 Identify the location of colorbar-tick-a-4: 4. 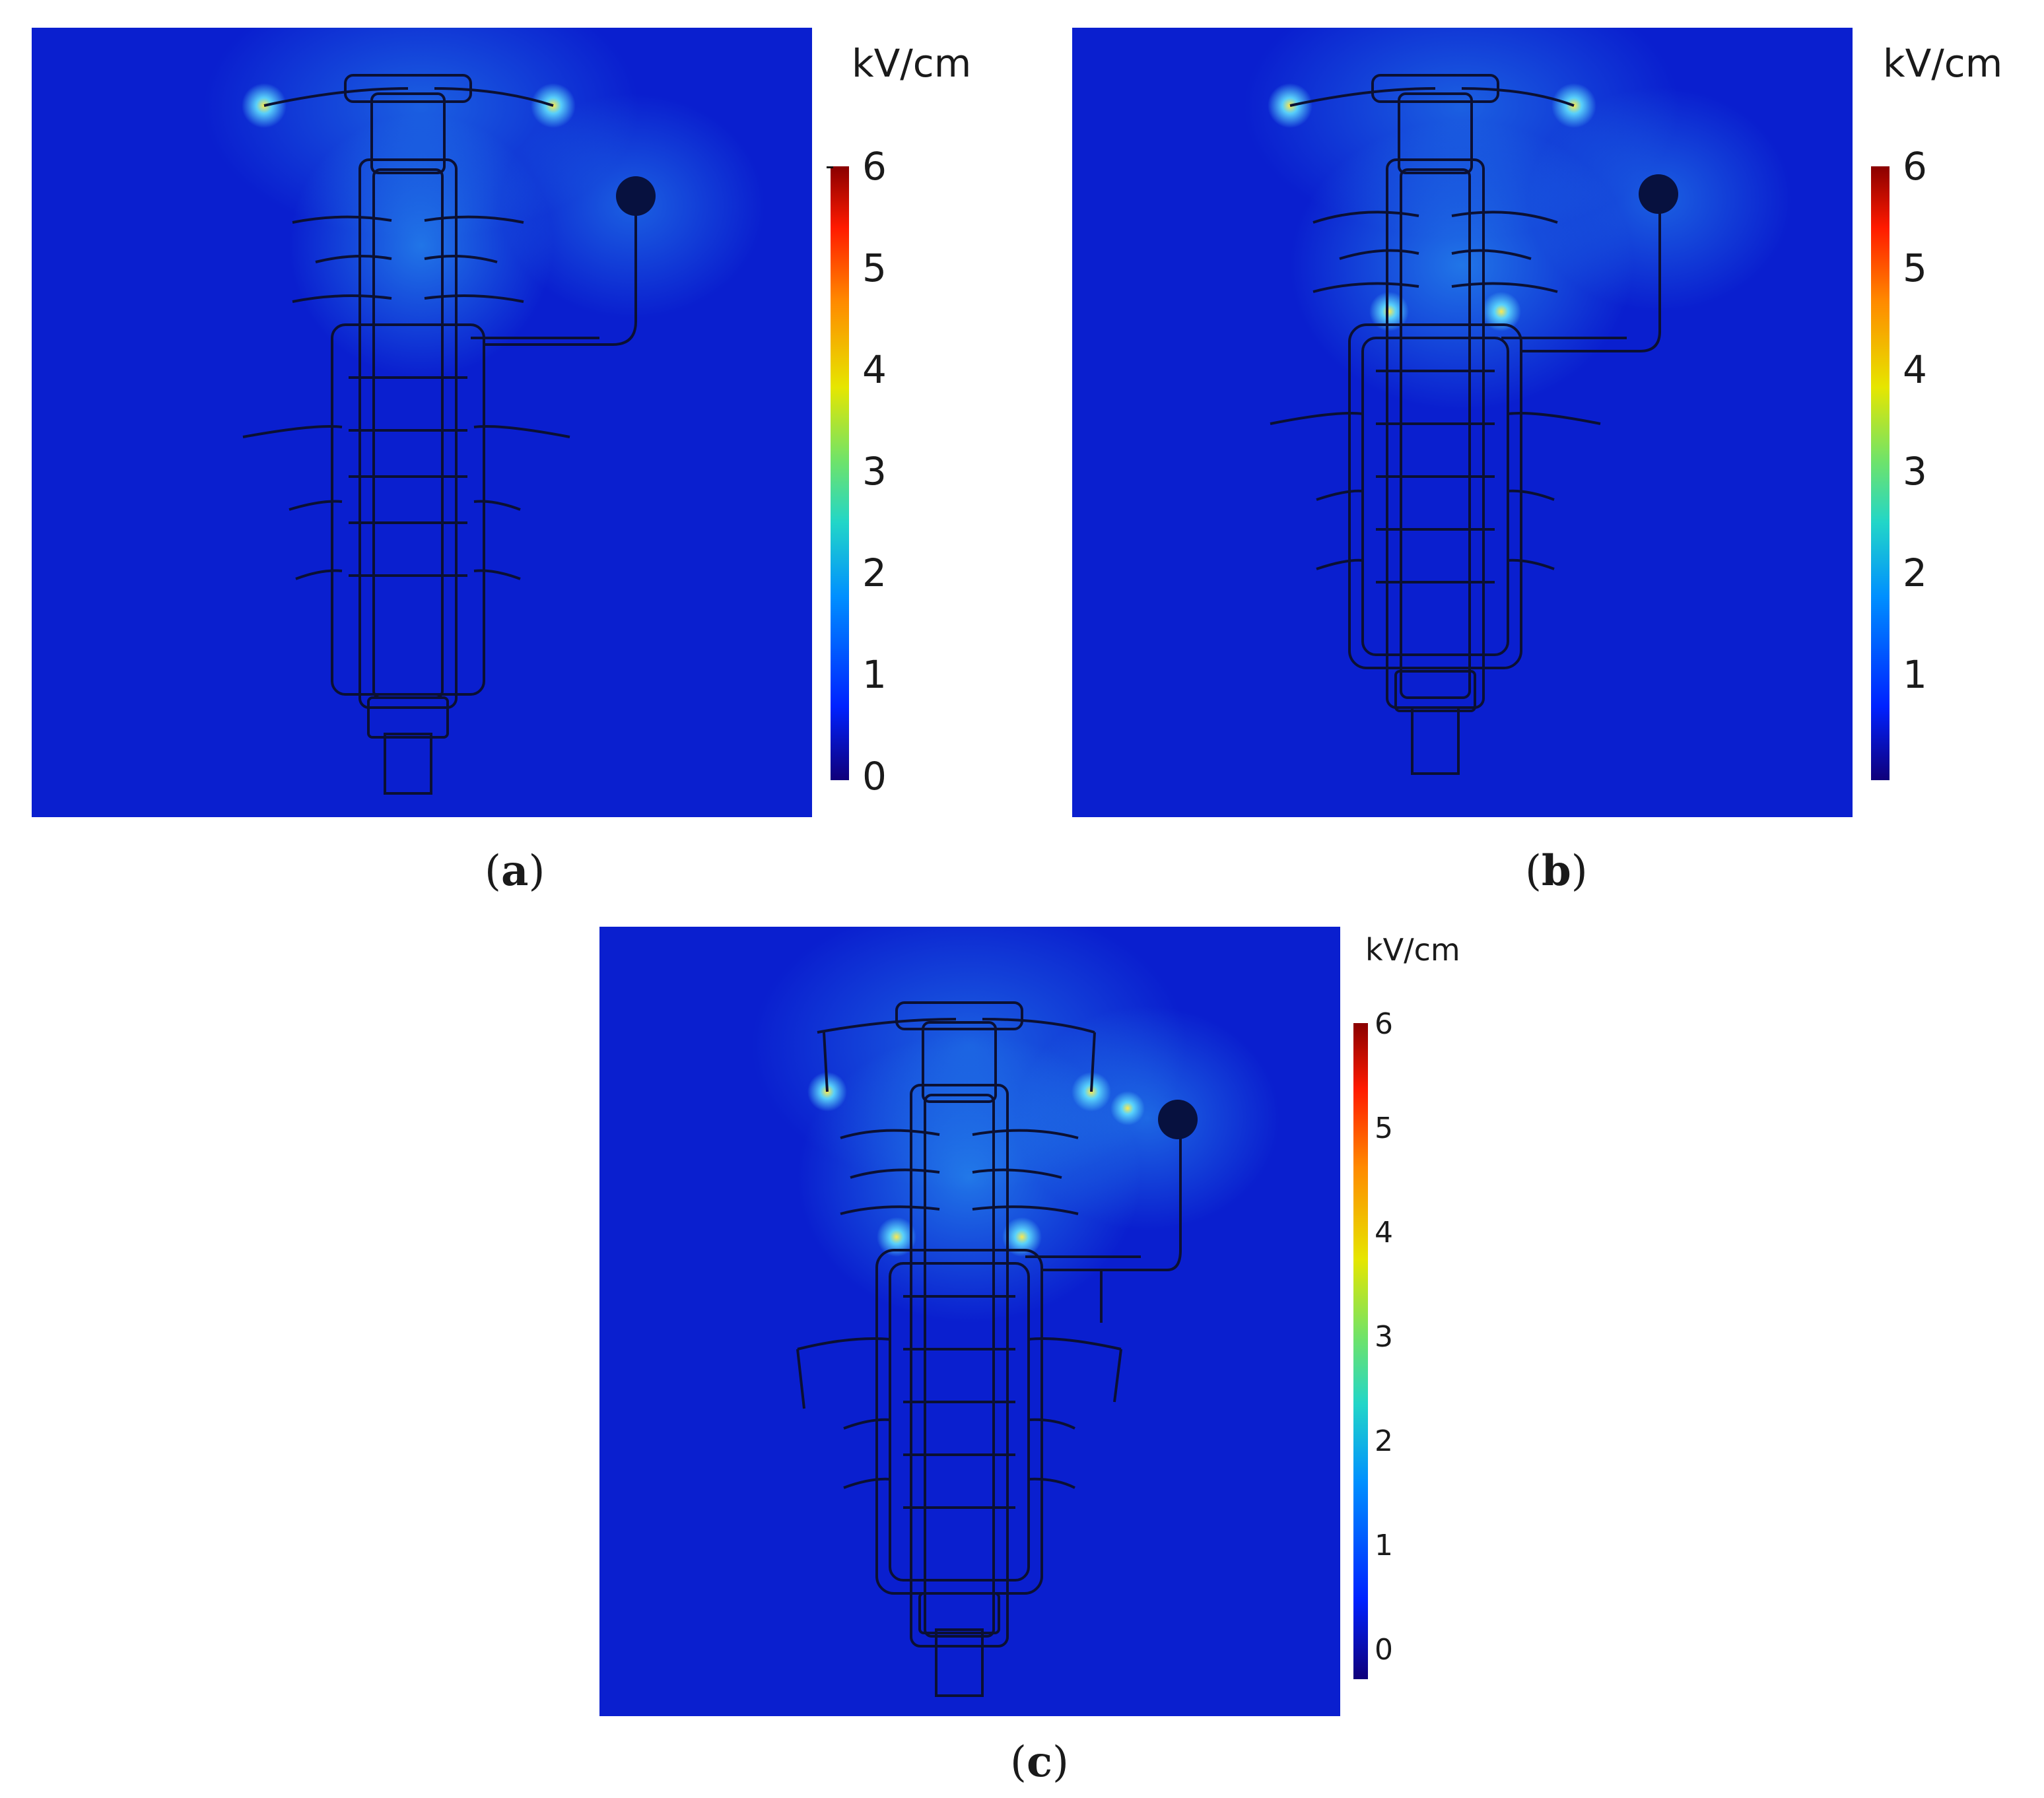
(875, 370).